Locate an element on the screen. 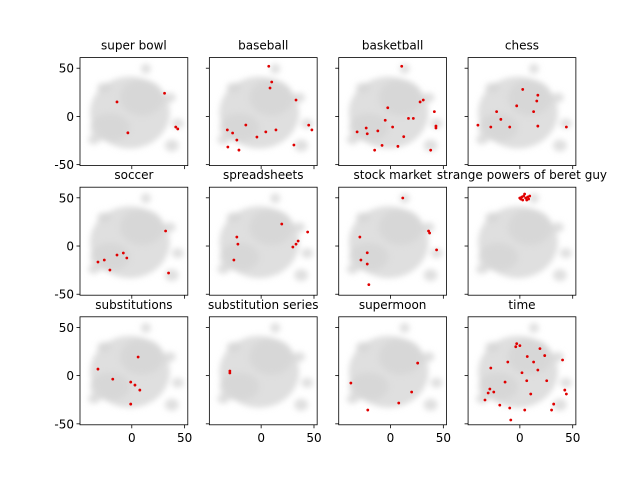 This screenshot has width=640, height=480. subplot: stock market is located at coordinates (391, 233).